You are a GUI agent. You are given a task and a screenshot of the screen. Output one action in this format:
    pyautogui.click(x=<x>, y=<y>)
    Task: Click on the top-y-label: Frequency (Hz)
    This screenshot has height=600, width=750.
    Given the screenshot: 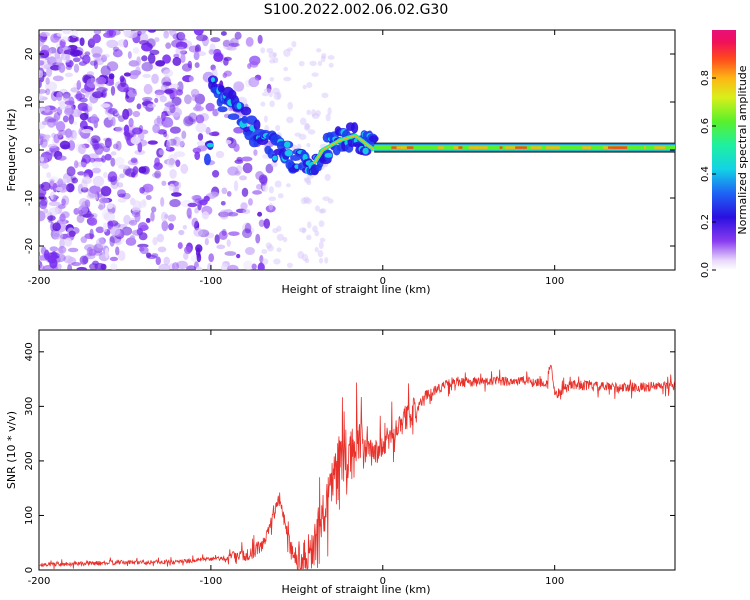 What is the action you would take?
    pyautogui.click(x=11, y=150)
    